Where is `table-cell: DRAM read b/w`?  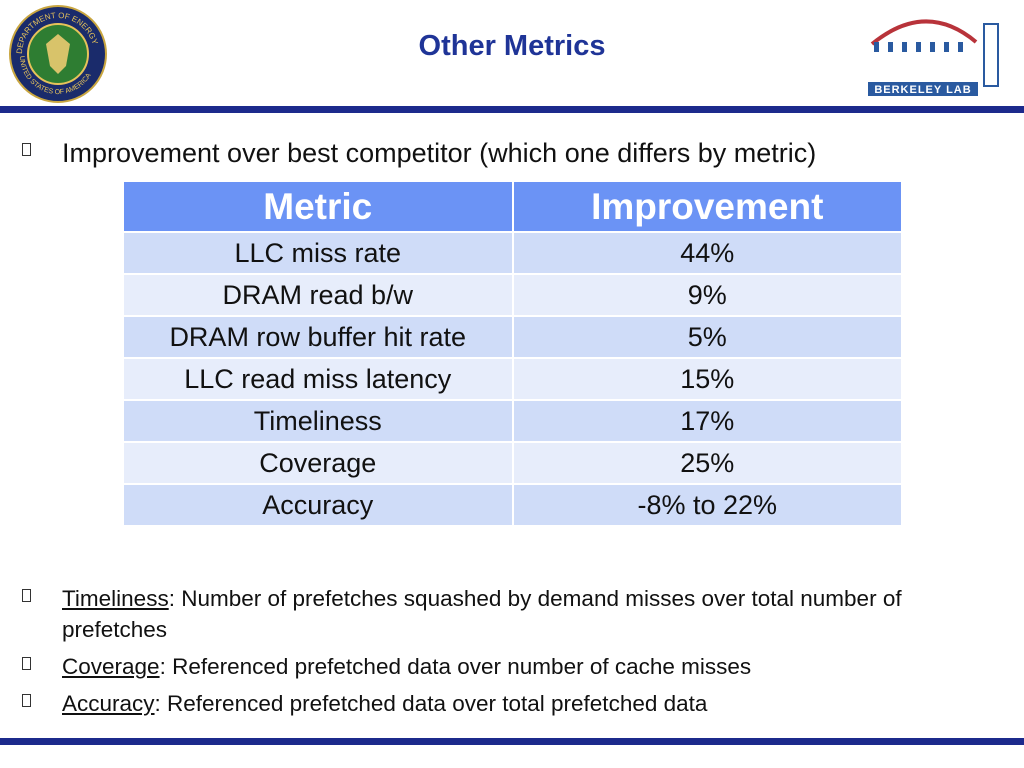
table-cell: DRAM read b/w is located at coordinates (318, 295).